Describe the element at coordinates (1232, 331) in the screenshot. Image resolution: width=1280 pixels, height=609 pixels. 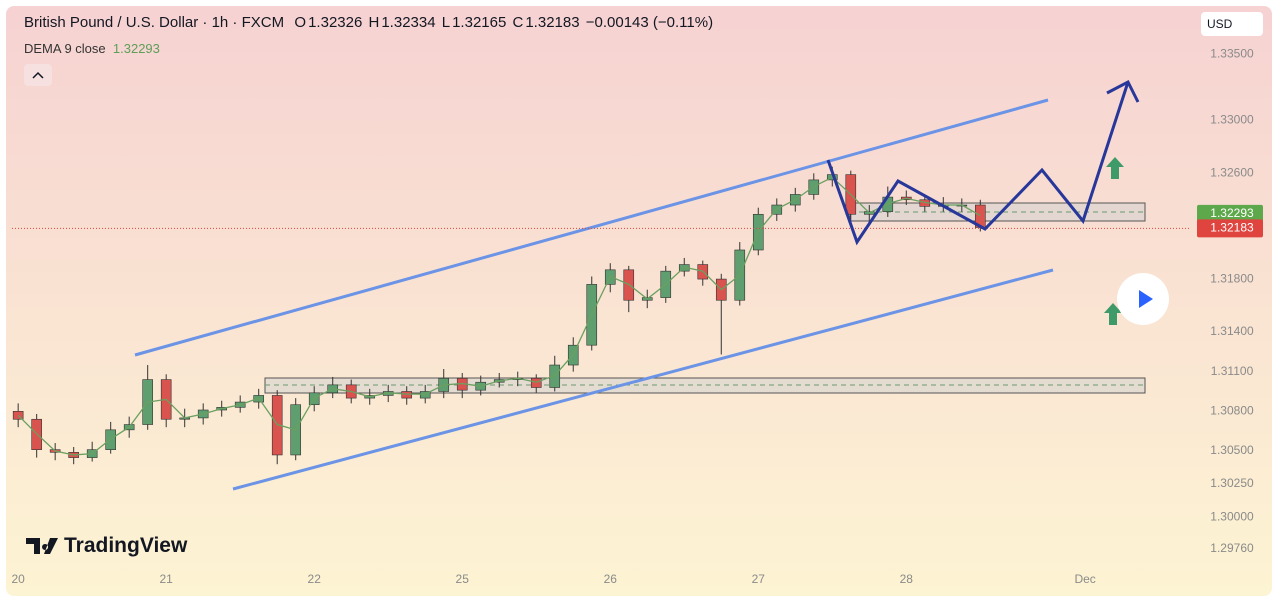
I see `y-tick-label: 1.31400` at that location.